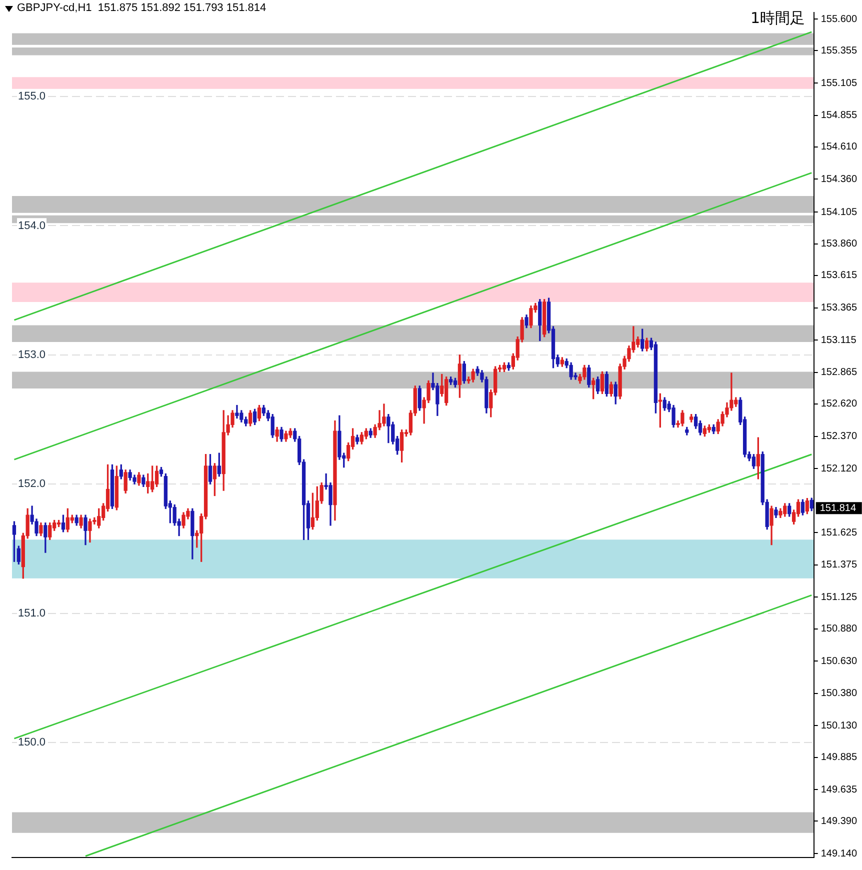 The width and height of the screenshot is (862, 870). What do you see at coordinates (839, 854) in the screenshot?
I see `y2-tick-label: 149.140` at bounding box center [839, 854].